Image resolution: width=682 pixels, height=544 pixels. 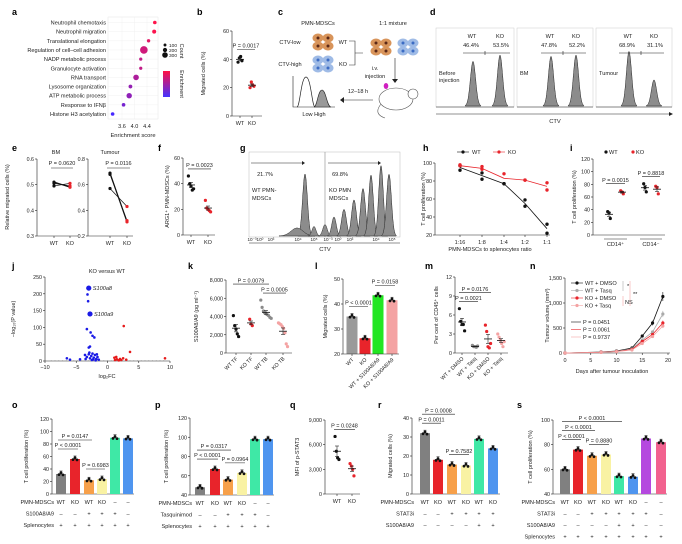 I want to click on y-tick-label: 60, so click(x=177, y=159).